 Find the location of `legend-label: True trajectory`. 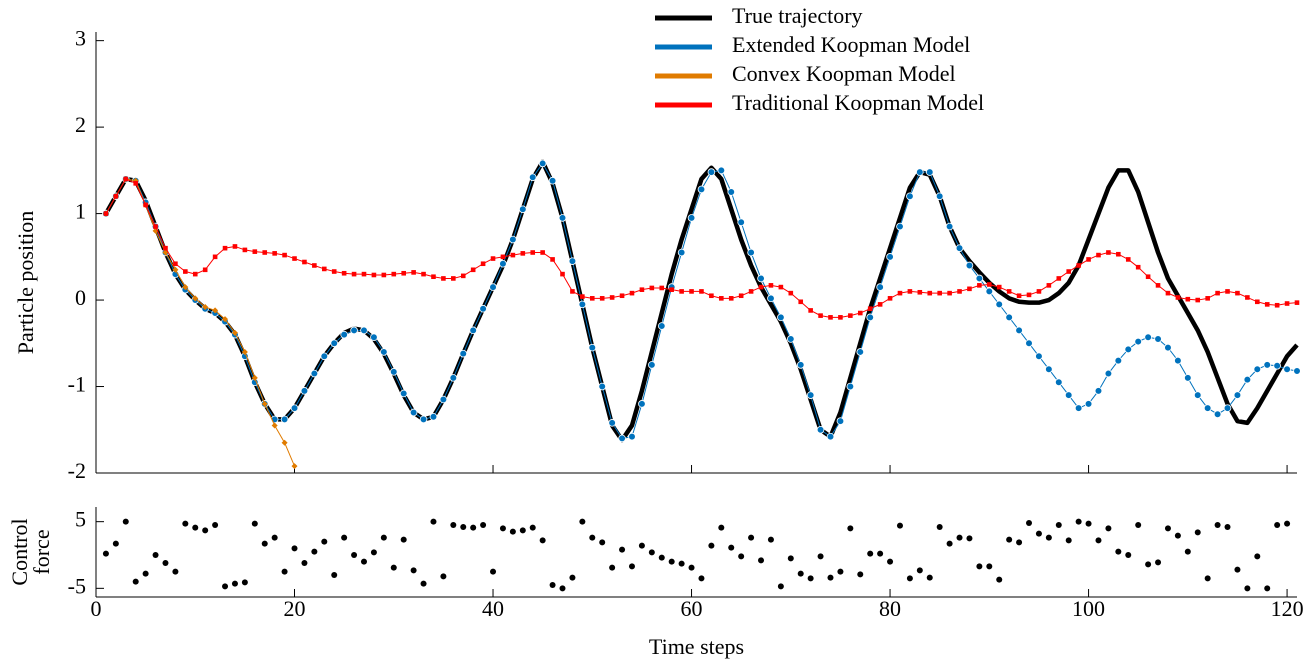

legend-label: True trajectory is located at coordinates (797, 15).